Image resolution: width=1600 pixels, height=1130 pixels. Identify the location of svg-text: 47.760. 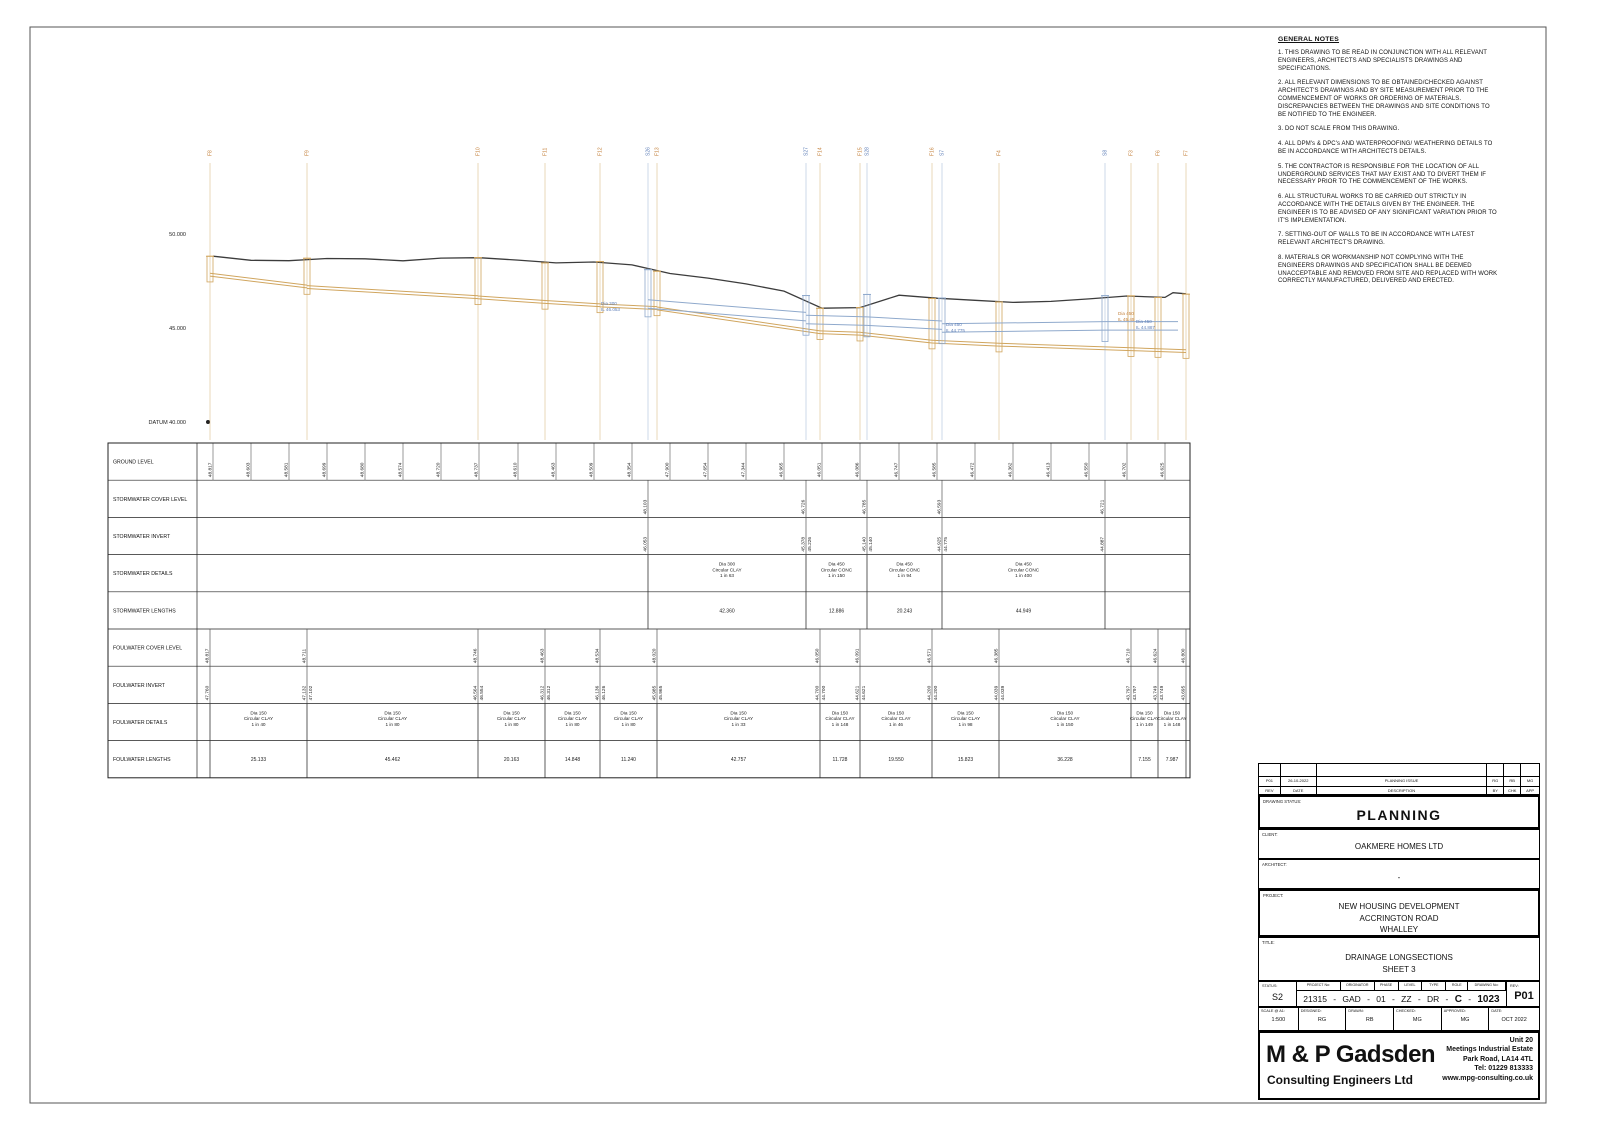
(208, 692).